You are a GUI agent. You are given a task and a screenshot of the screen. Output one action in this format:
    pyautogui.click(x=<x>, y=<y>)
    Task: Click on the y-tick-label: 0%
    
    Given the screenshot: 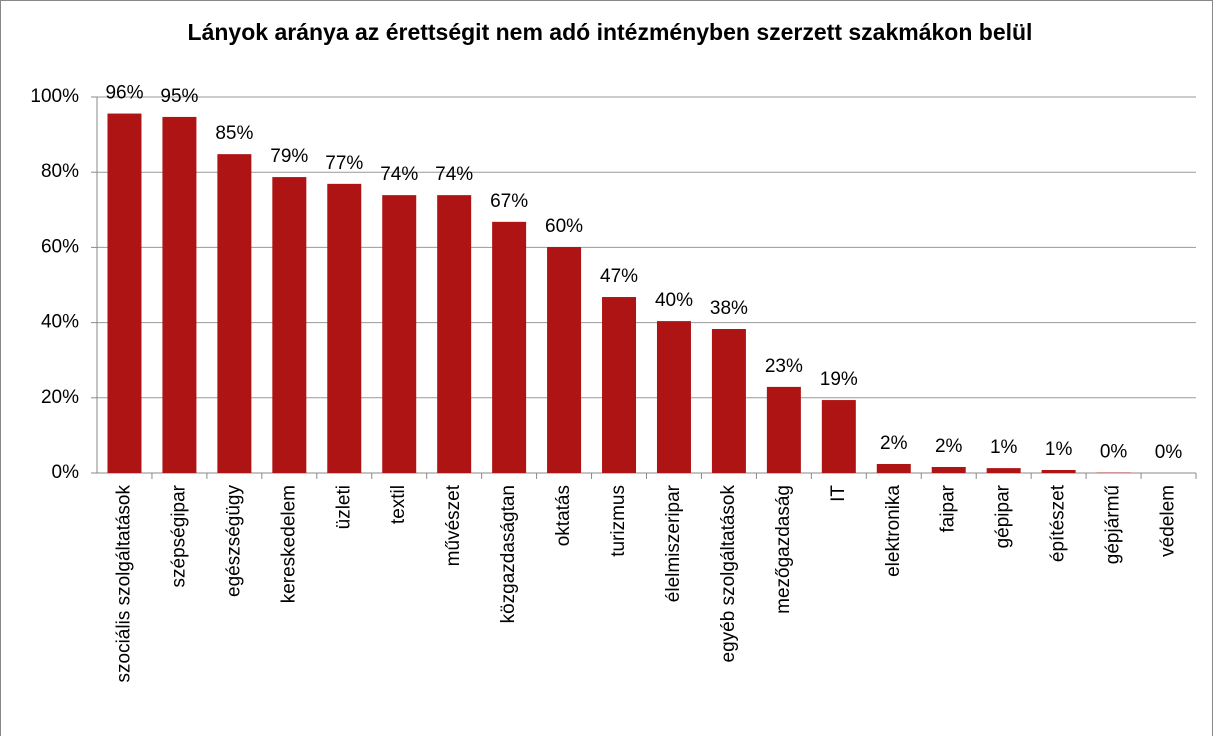 What is the action you would take?
    pyautogui.click(x=66, y=472)
    